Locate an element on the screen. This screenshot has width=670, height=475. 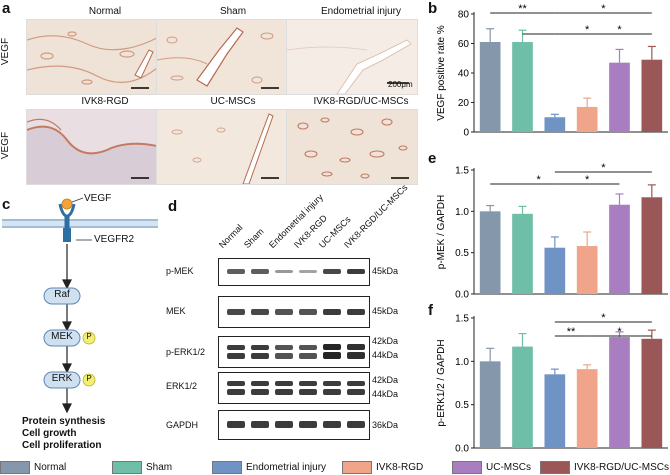
y-tick-label: 60 is located at coordinates (464, 44).